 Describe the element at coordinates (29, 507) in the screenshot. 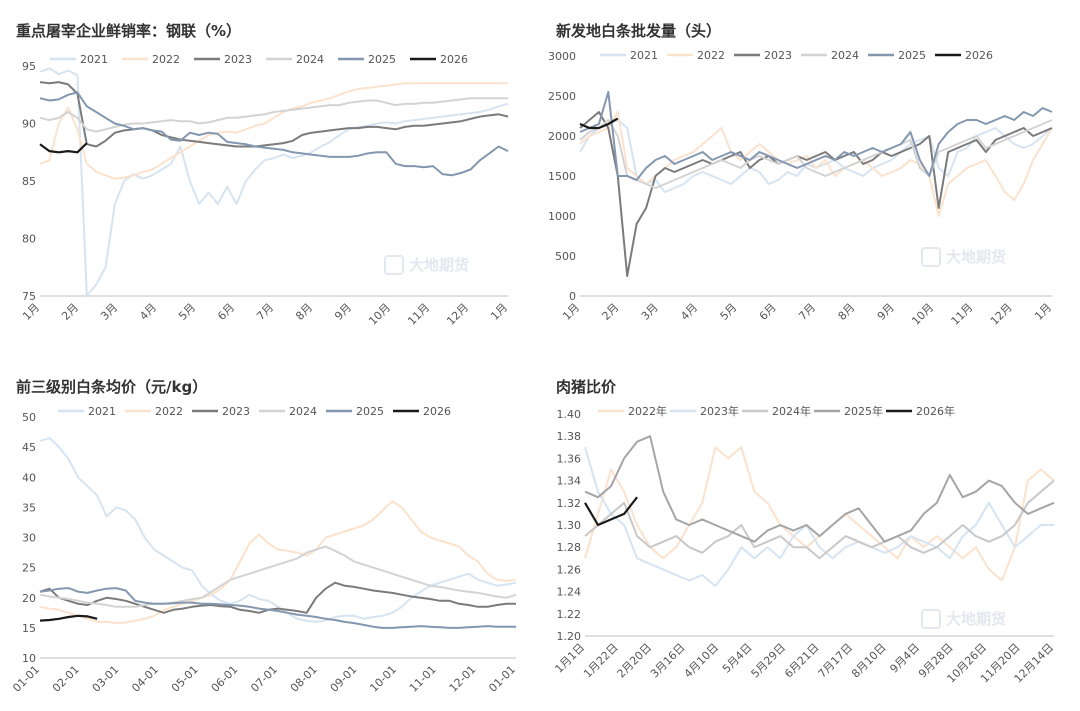

I see `y-tick-label: 35` at that location.